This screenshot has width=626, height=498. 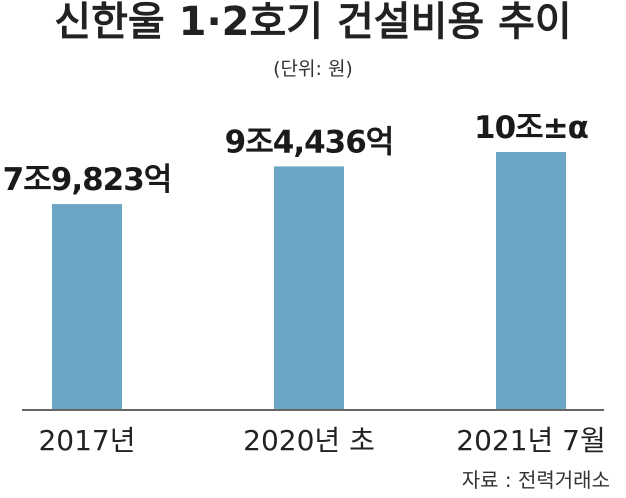 What do you see at coordinates (86, 440) in the screenshot?
I see `category-label-1: 2017년` at bounding box center [86, 440].